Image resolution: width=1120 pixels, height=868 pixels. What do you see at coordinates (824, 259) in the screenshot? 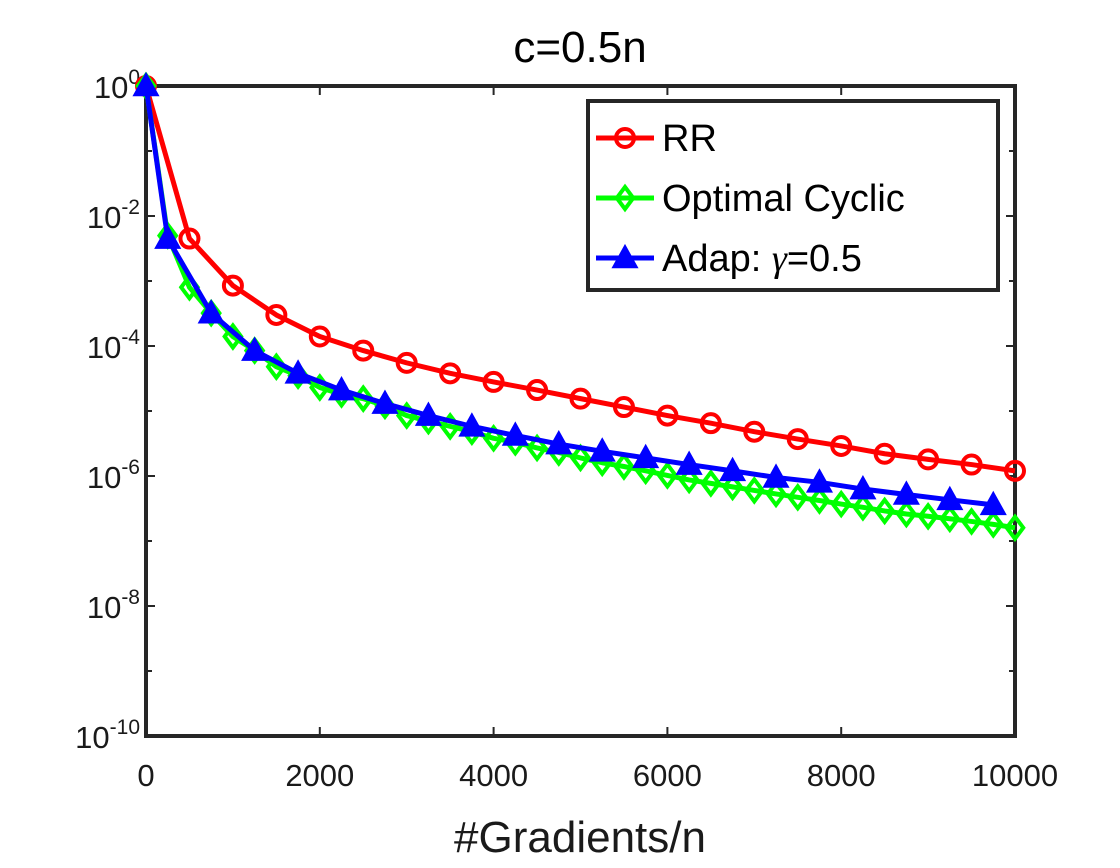
I see `legend-label-adap-suffix: =0.5` at bounding box center [824, 259].